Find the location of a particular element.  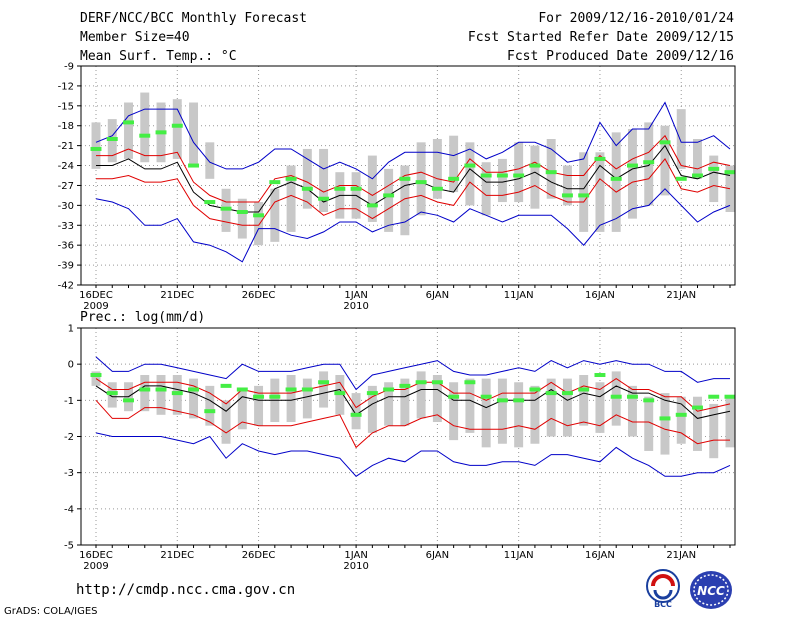

forecast-produced-date: Fcst Produced Date 2009/12/16 is located at coordinates (620, 56).